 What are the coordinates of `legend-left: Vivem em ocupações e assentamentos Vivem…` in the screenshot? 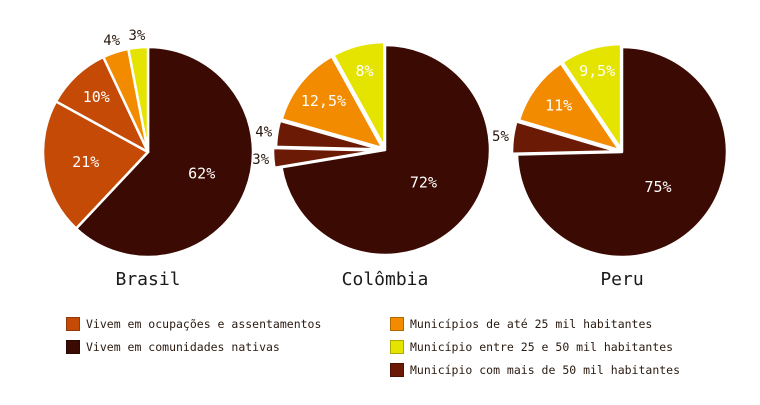 It's located at (193, 335).